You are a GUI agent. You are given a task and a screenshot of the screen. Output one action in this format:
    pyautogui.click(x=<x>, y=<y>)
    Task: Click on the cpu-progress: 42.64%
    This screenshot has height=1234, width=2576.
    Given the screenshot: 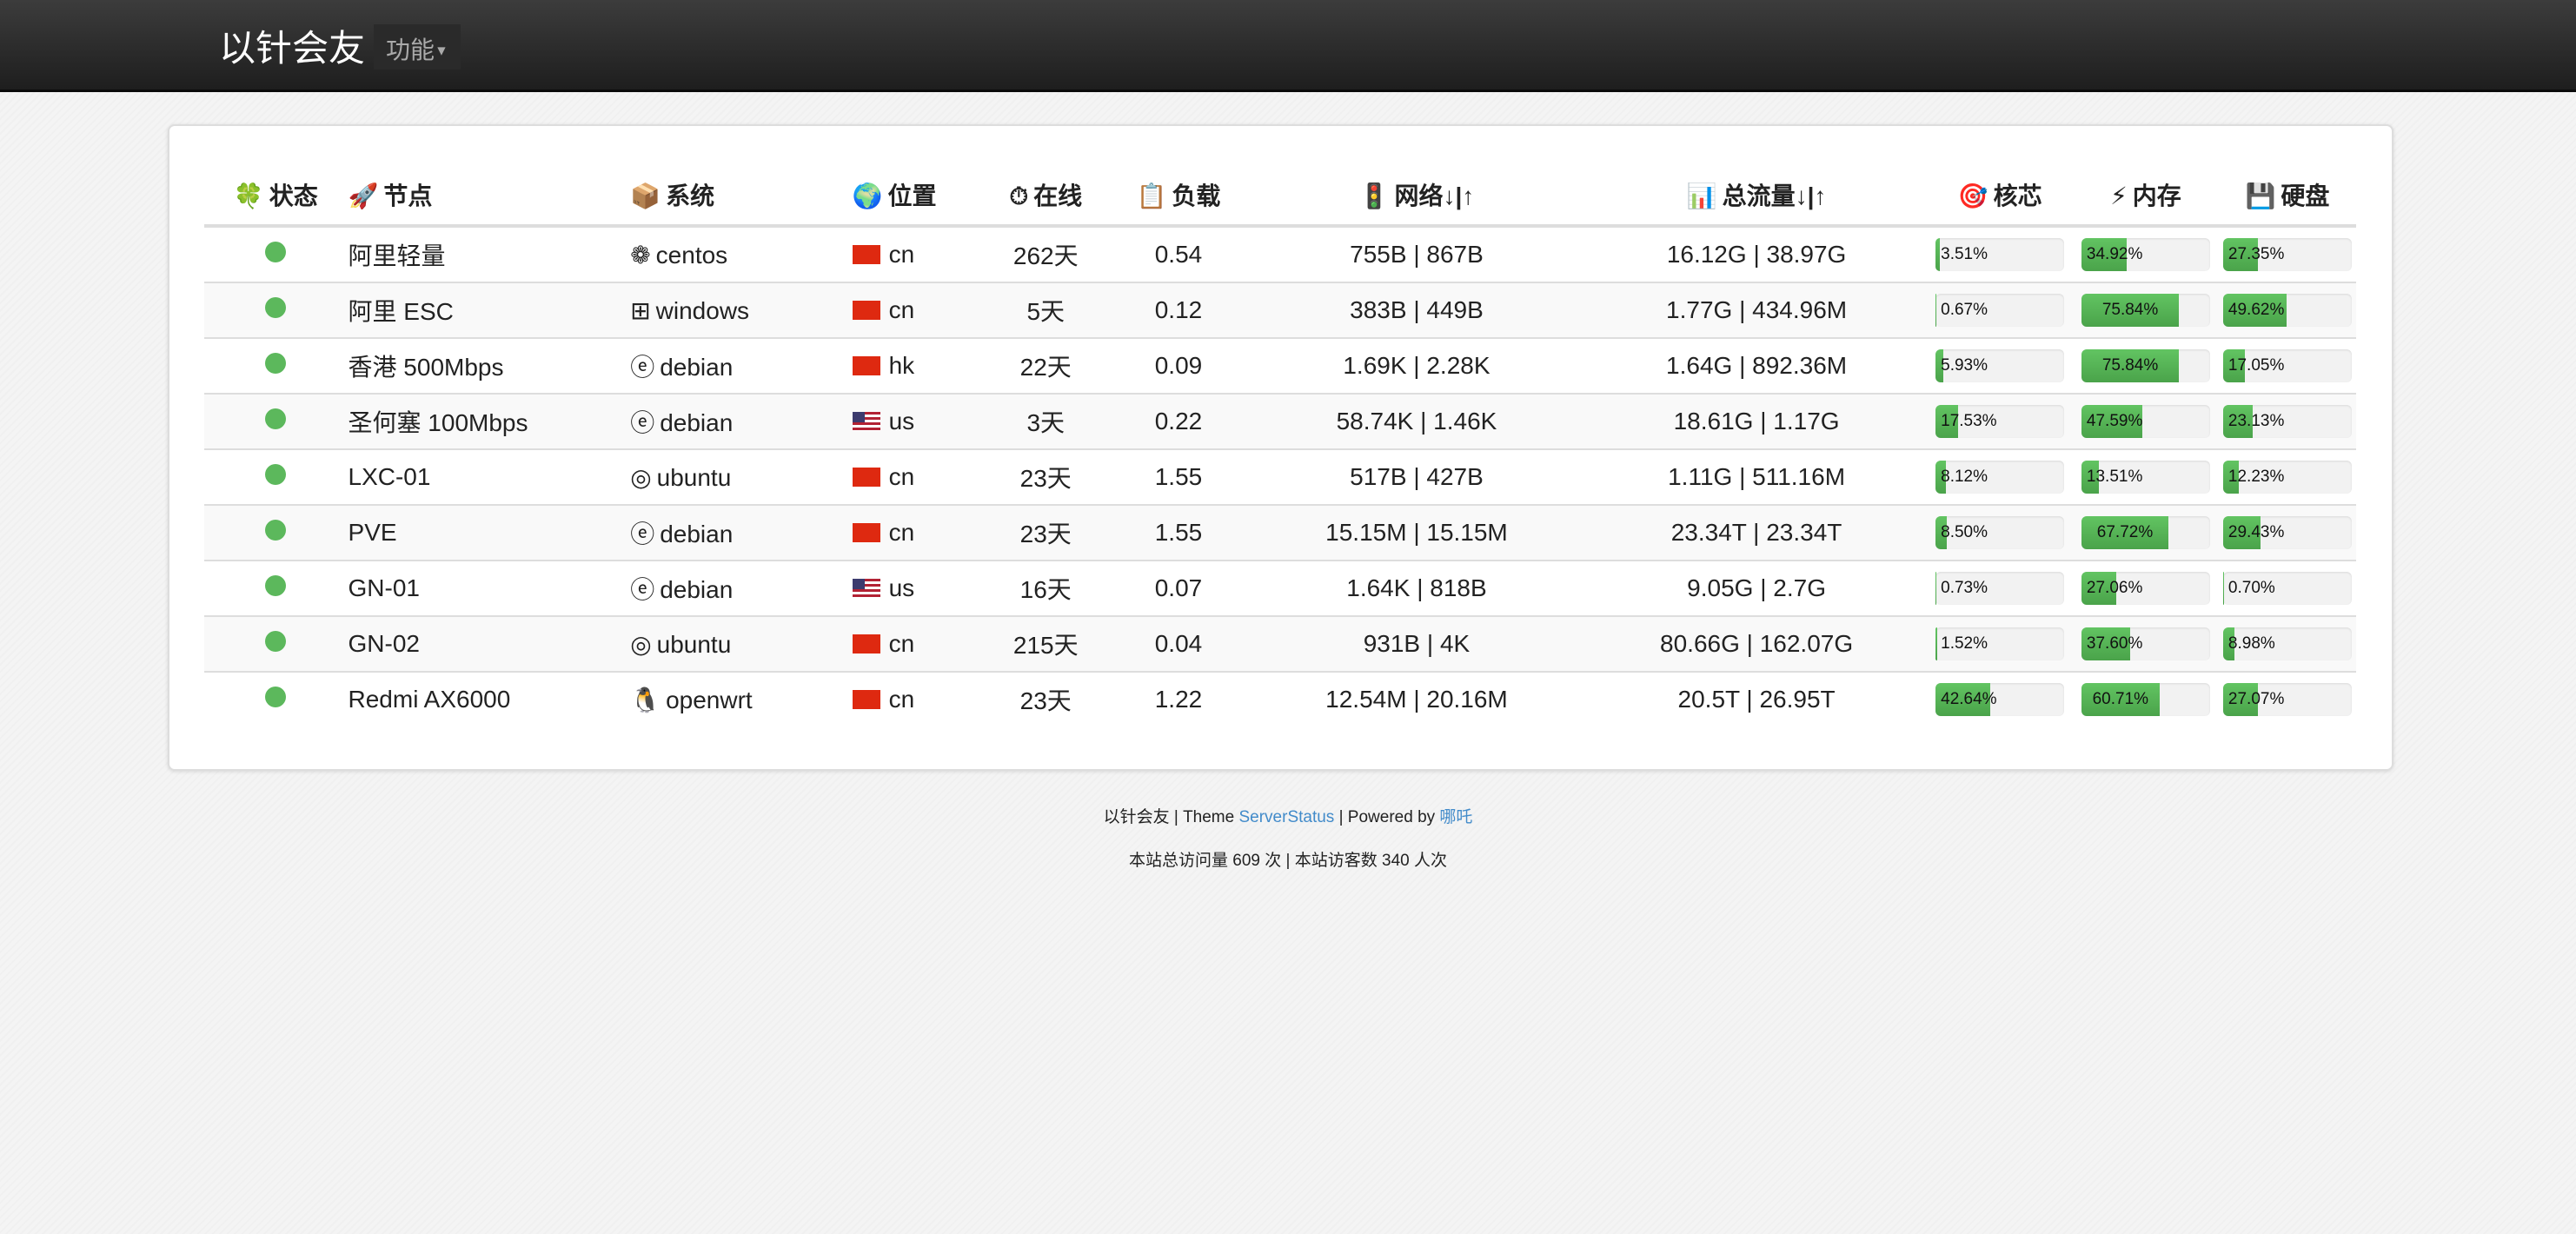 What is the action you would take?
    pyautogui.click(x=2000, y=699)
    